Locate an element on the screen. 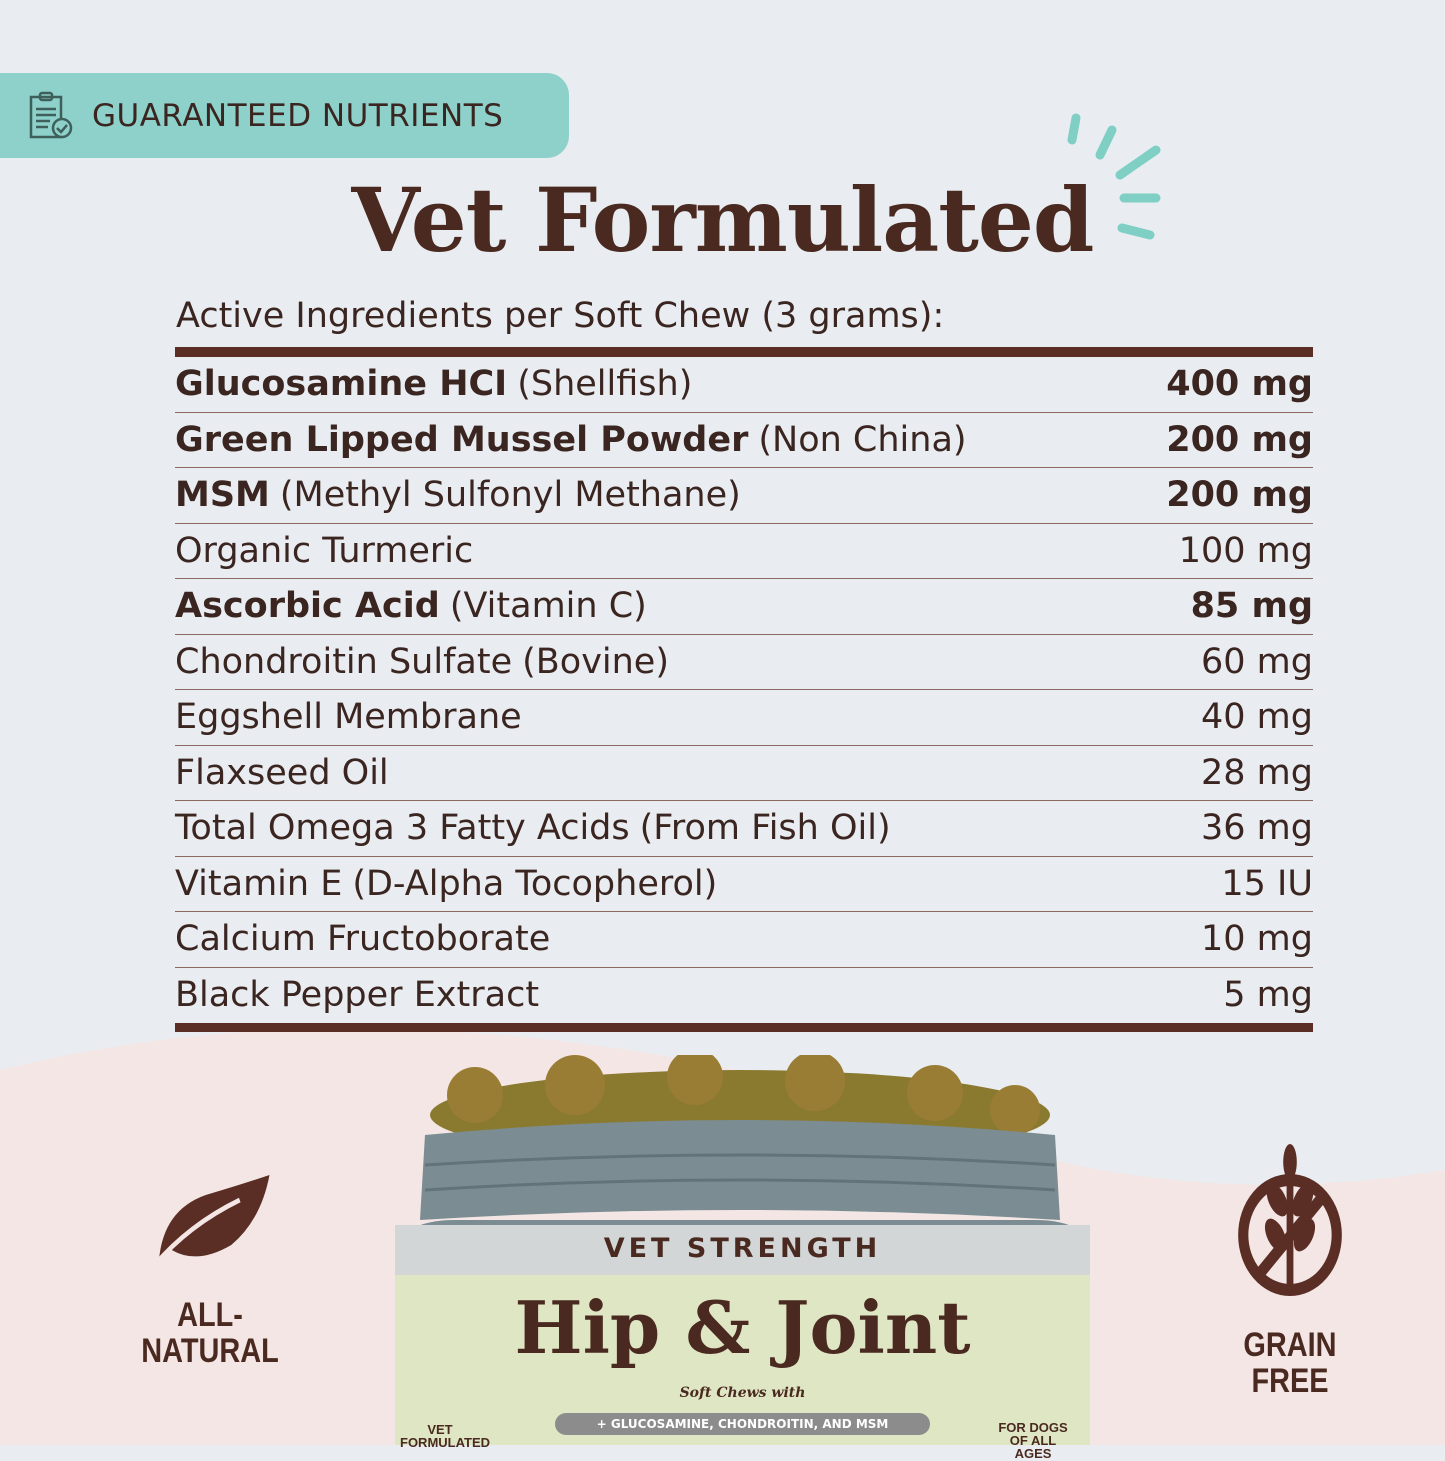 The width and height of the screenshot is (1445, 1461). jar-image is located at coordinates (742, 1247).